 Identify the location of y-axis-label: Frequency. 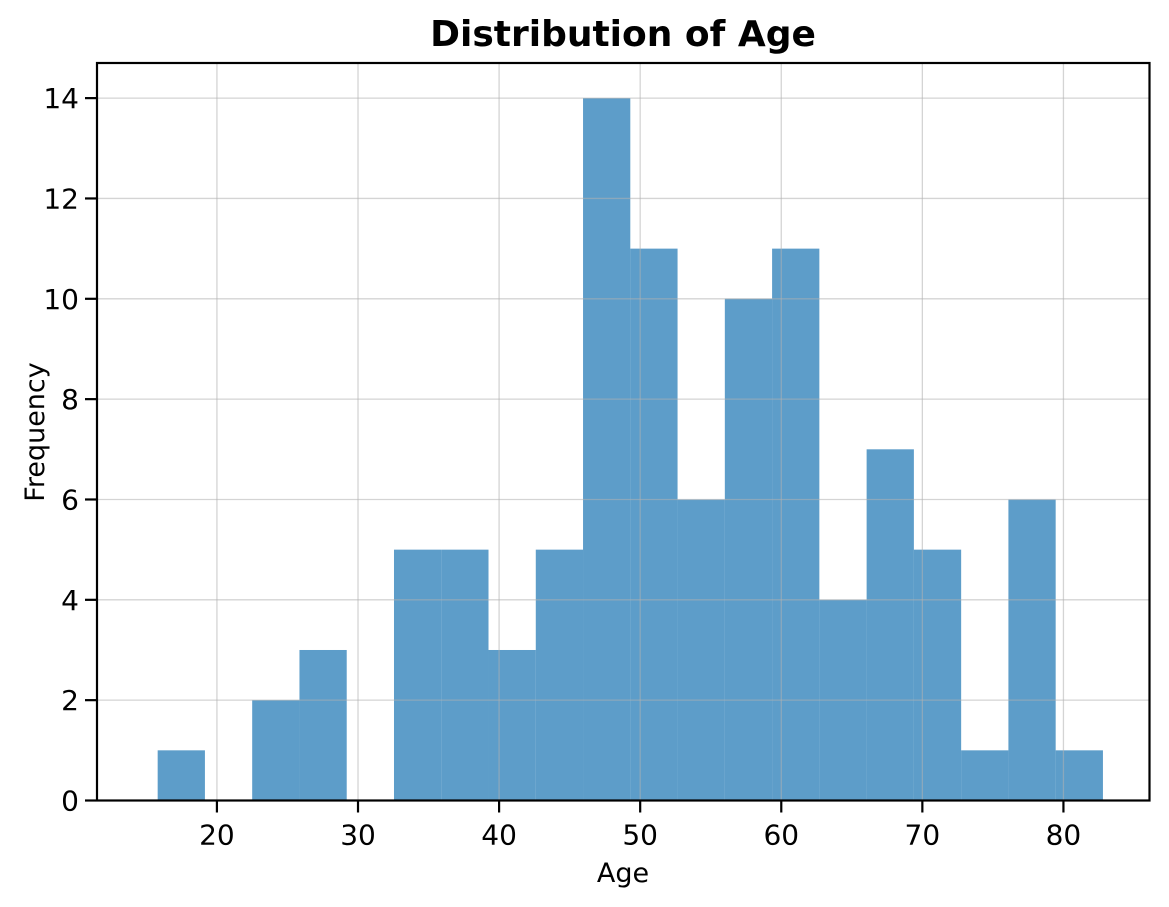
(35, 432).